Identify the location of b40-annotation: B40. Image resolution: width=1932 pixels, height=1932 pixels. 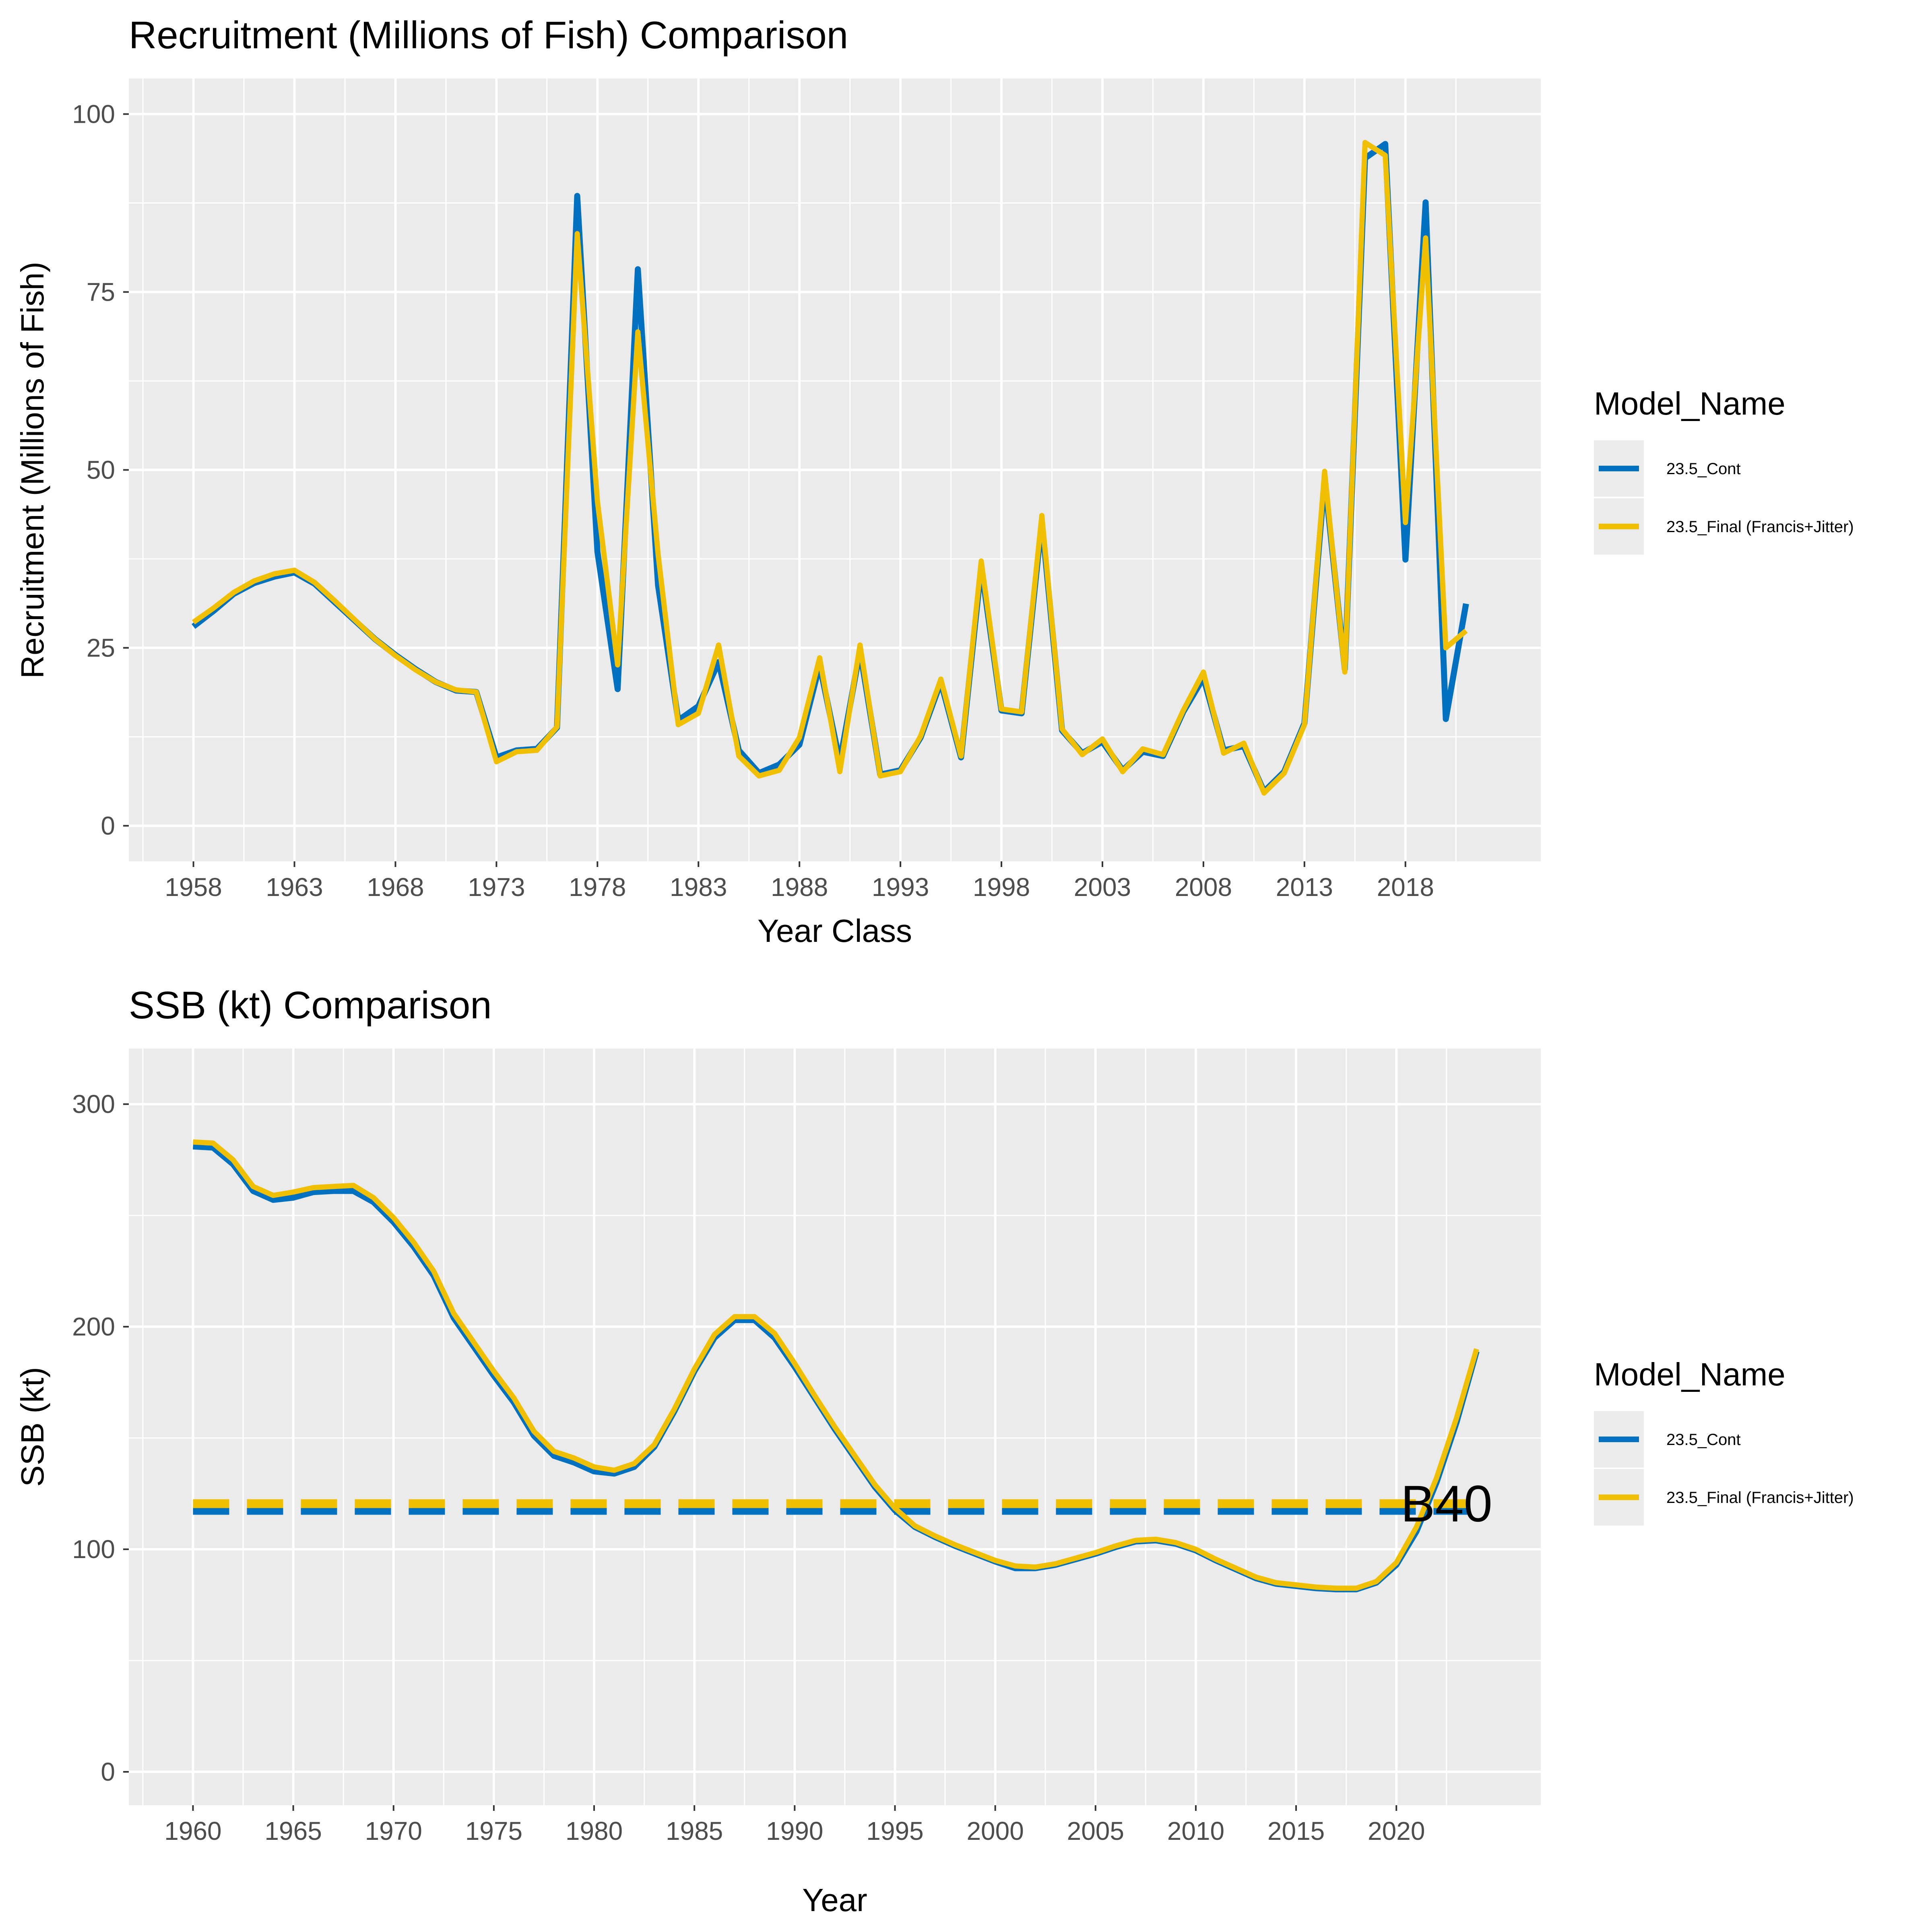
(1446, 1504).